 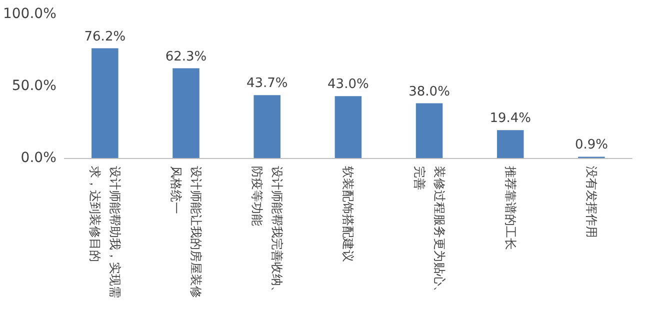 I want to click on data-label: 19.4%, so click(x=511, y=118).